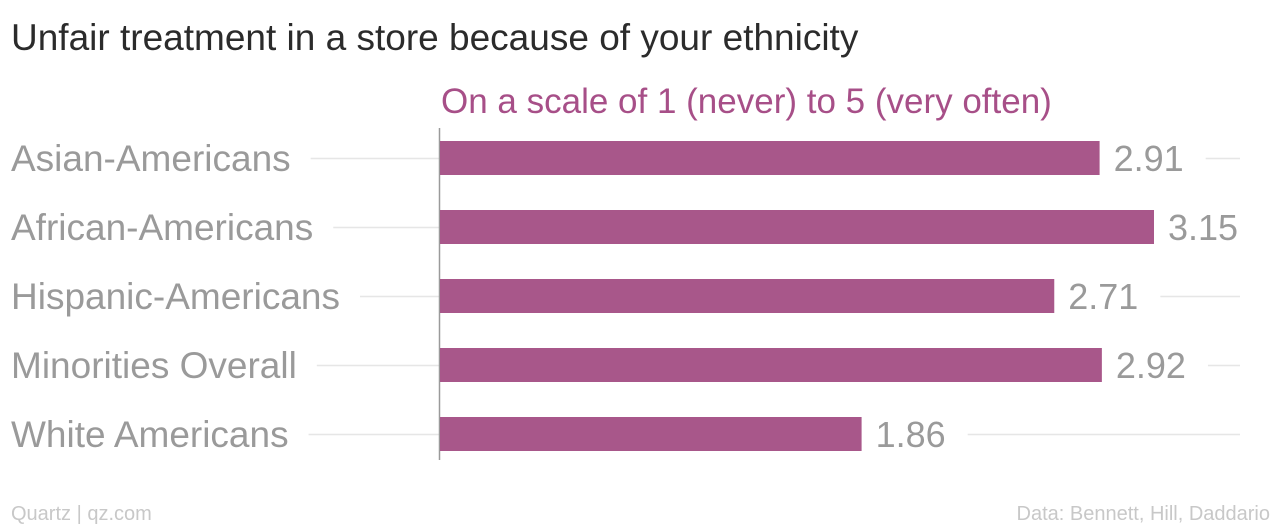  What do you see at coordinates (1203, 227) in the screenshot?
I see `value-label: 3.15` at bounding box center [1203, 227].